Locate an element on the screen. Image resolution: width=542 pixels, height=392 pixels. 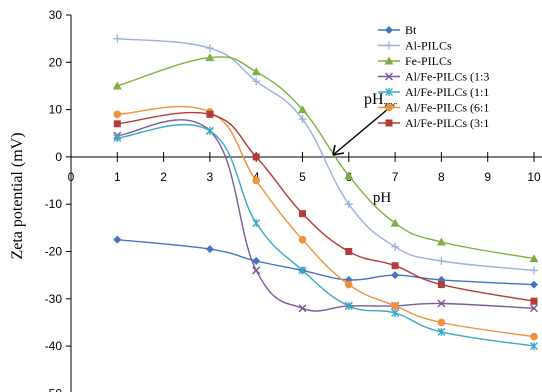
legend-label: Al/Fe-PILCs (6:1 is located at coordinates (447, 108).